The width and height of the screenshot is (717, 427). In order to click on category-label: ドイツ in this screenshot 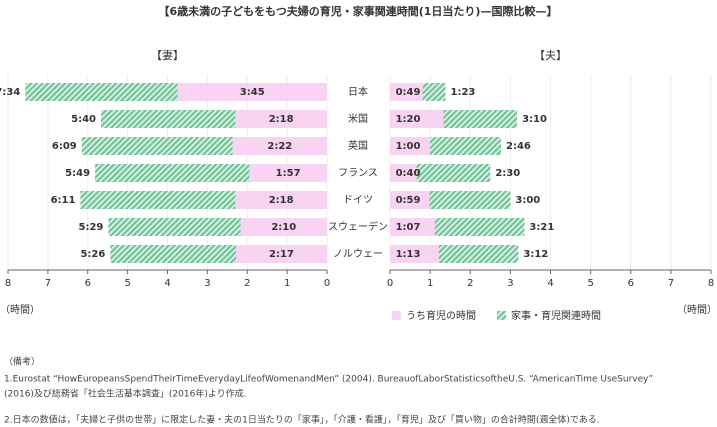, I will do `click(358, 200)`.